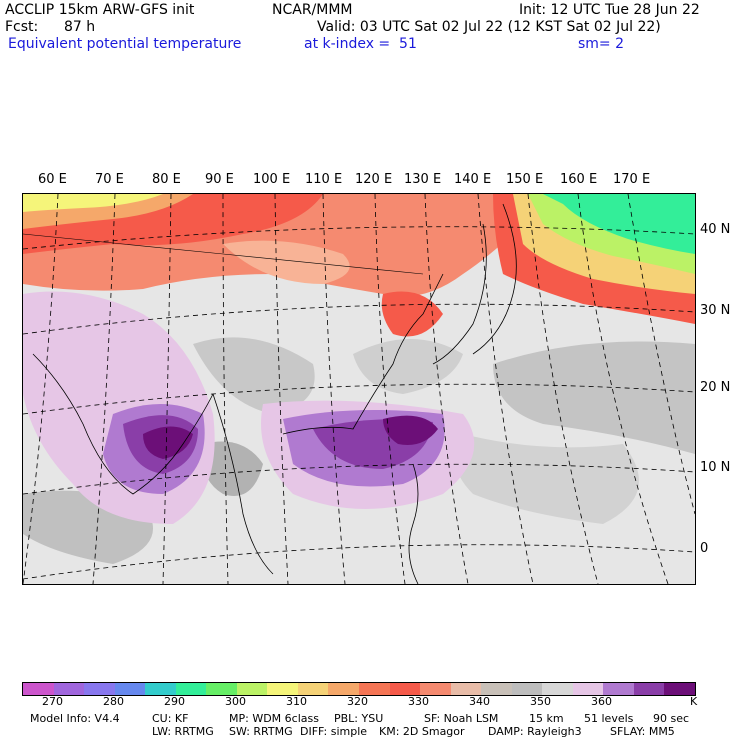  Describe the element at coordinates (261, 731) in the screenshot. I see `footer-item: SW: RRTMG` at that location.